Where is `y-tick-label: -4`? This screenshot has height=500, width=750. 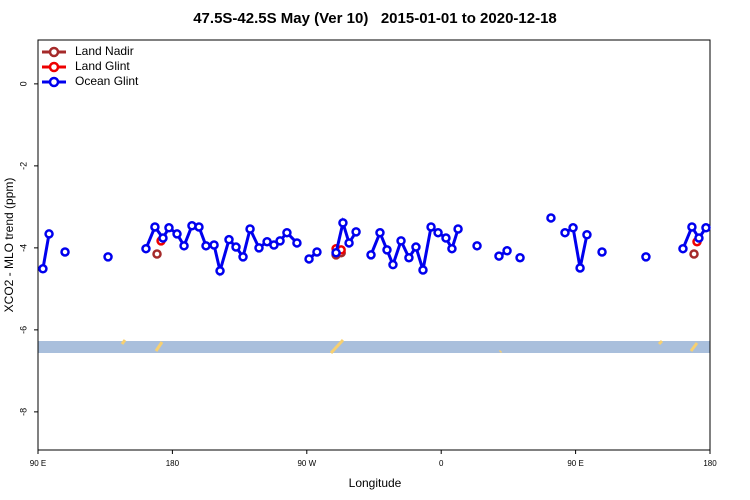 y-tick-label: -4 is located at coordinates (23, 248).